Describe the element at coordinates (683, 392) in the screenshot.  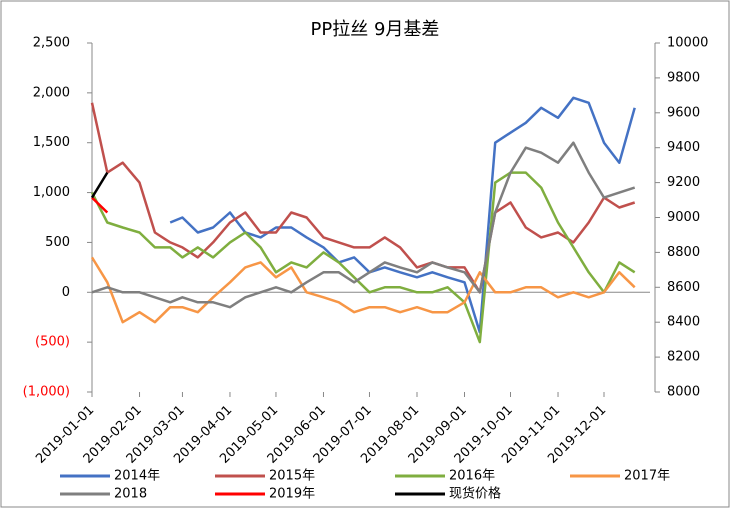
I see `y2-tick-label: 8000` at that location.